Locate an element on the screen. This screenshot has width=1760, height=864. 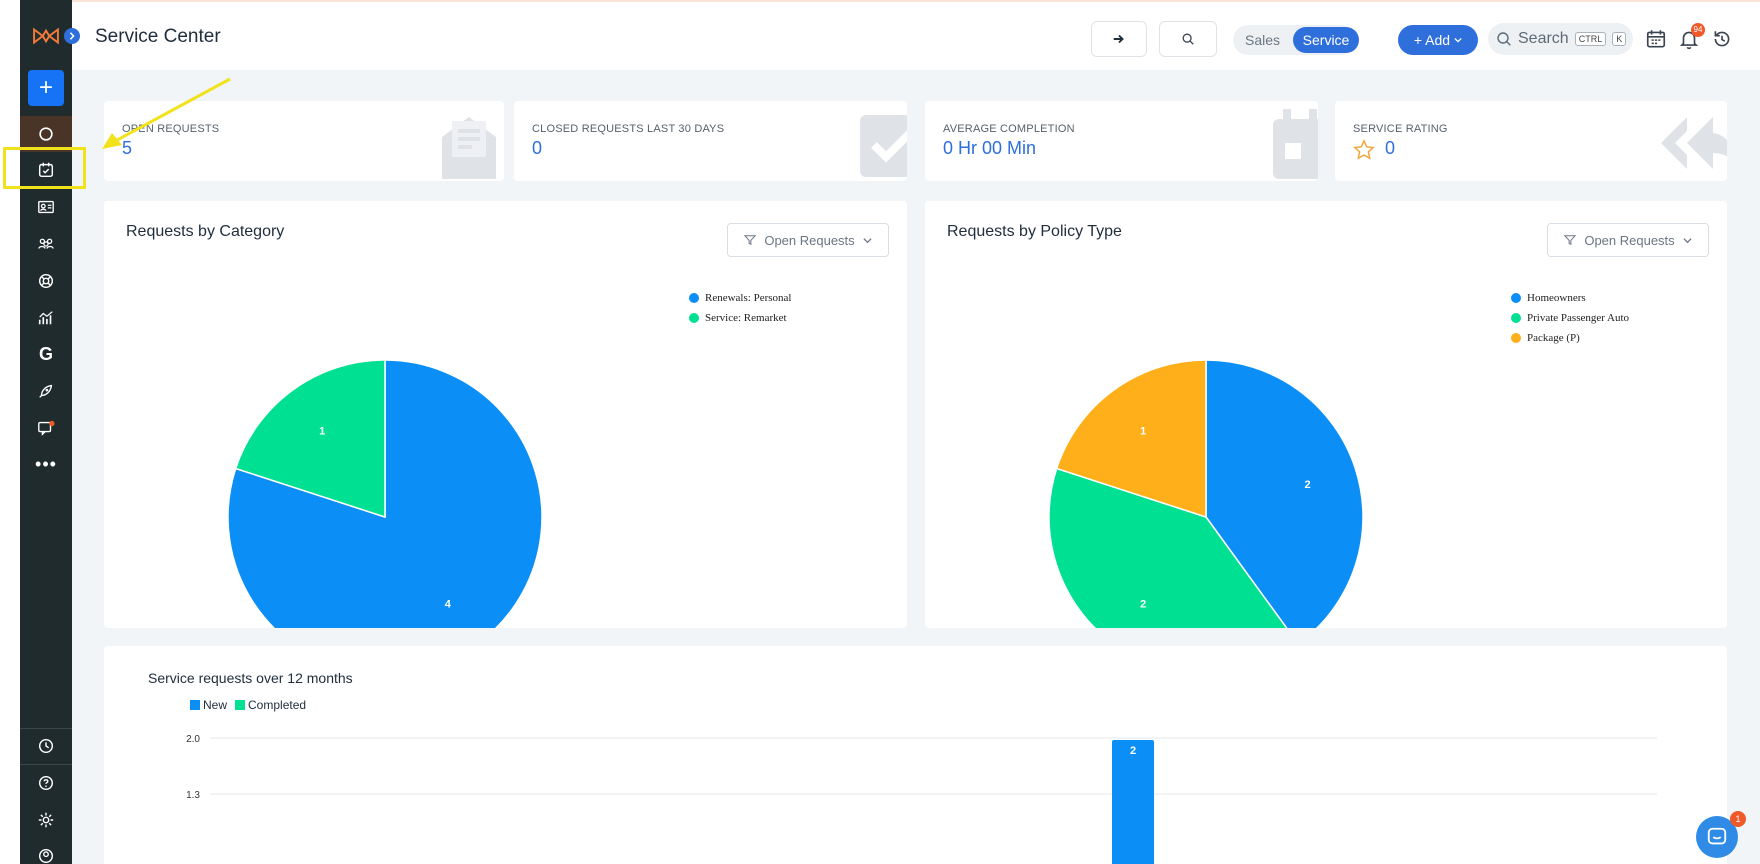
history-icon is located at coordinates (1722, 39).